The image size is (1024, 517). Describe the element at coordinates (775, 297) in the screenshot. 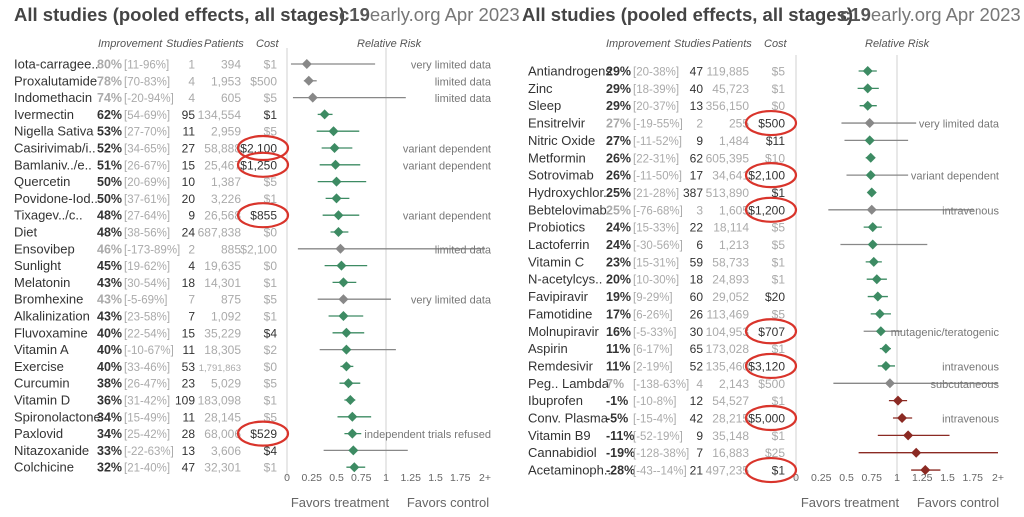

I see `cost-value: $20` at that location.